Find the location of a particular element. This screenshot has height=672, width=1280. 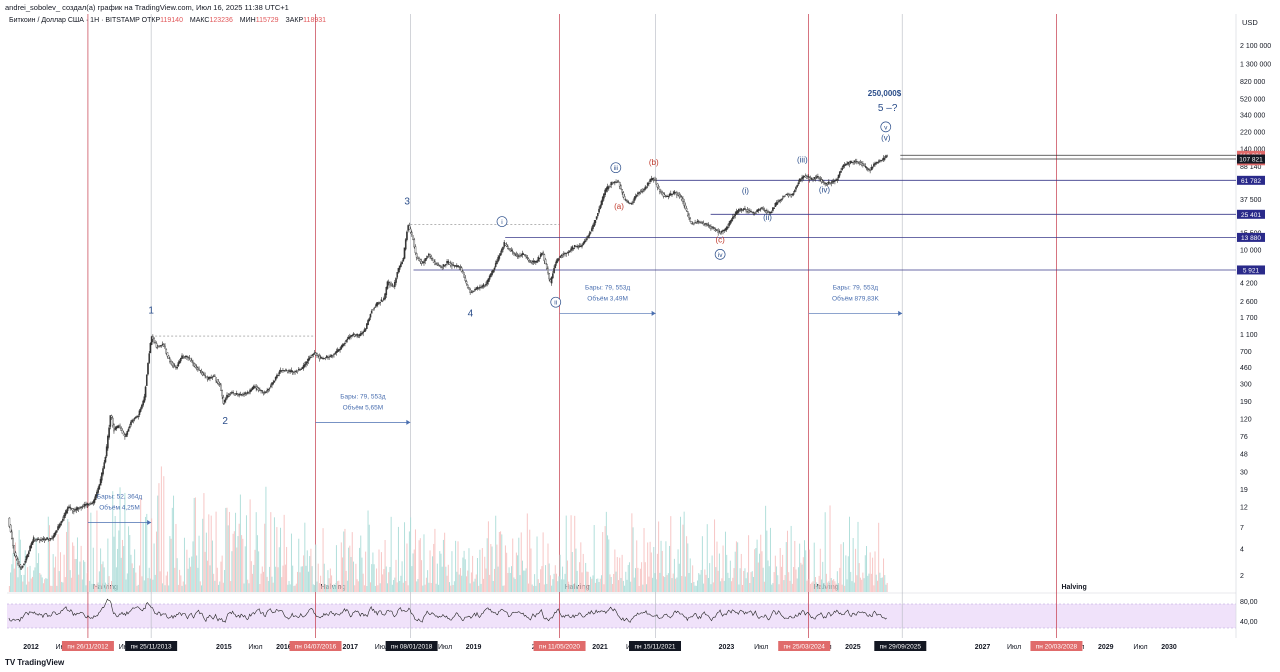

cycle-volume-note: Объём 5,65M is located at coordinates (363, 407).